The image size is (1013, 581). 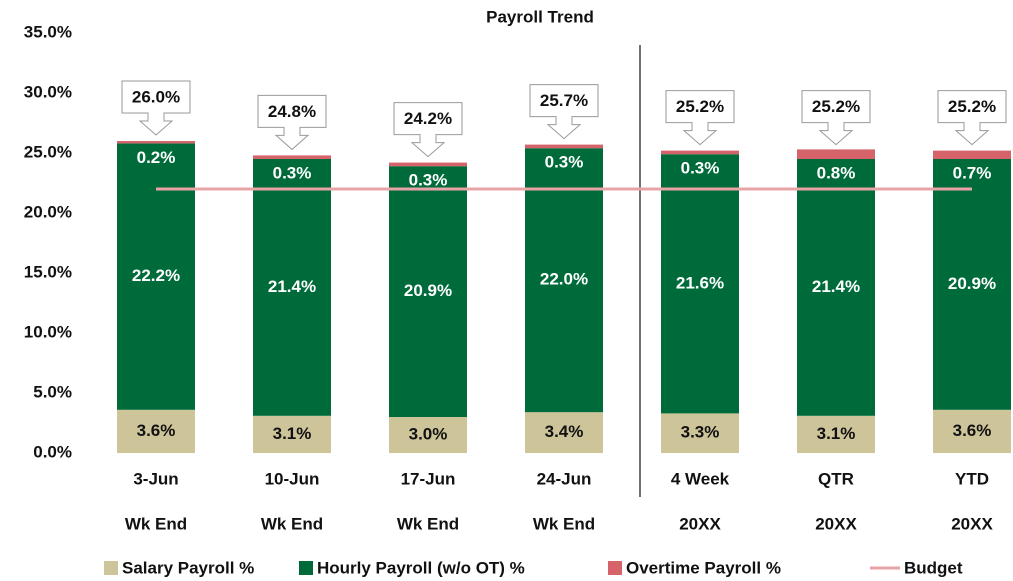 I want to click on y-tick-label: 30.0%, so click(x=48, y=91).